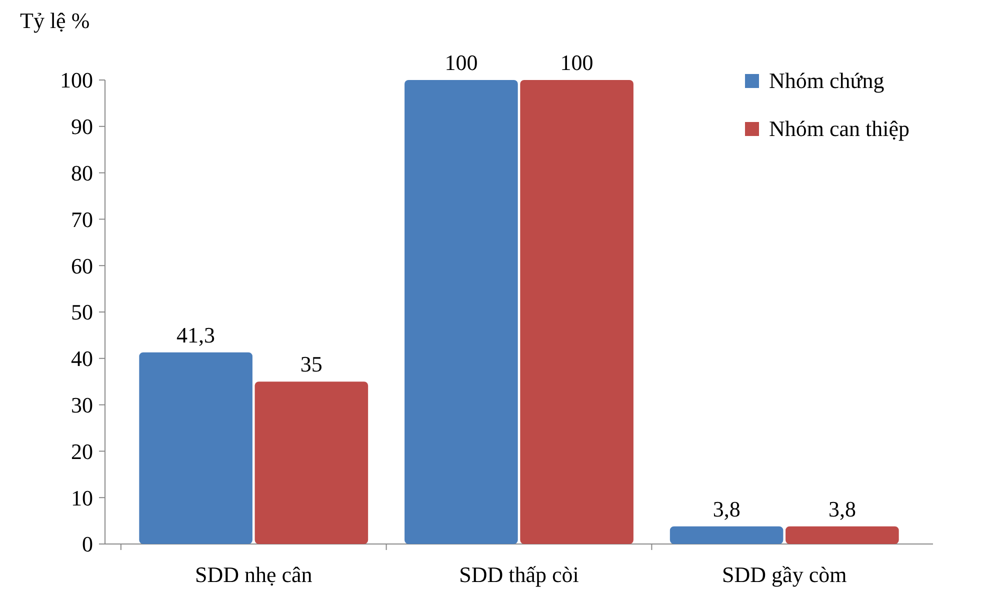  Describe the element at coordinates (311, 364) in the screenshot. I see `data-label: 35` at that location.